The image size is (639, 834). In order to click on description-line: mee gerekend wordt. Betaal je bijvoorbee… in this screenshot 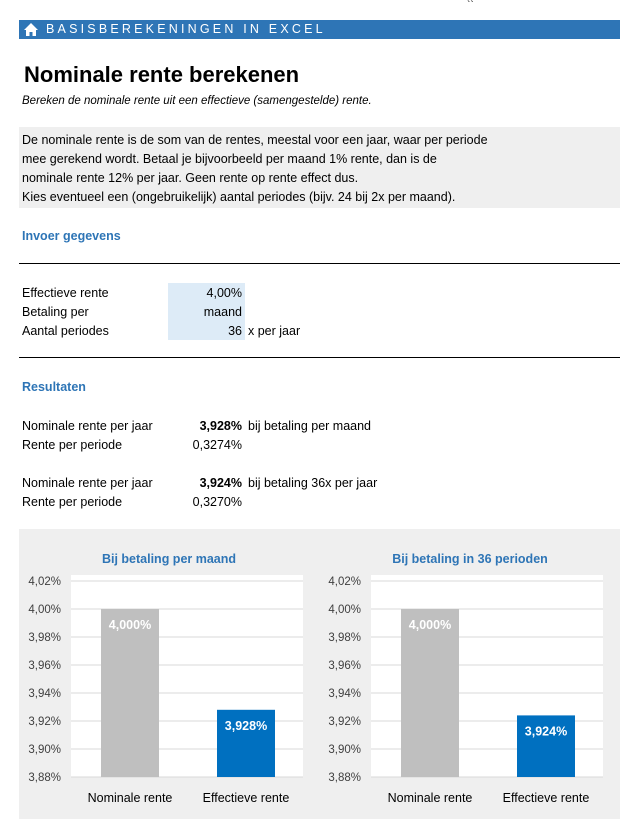, I will do `click(229, 159)`.